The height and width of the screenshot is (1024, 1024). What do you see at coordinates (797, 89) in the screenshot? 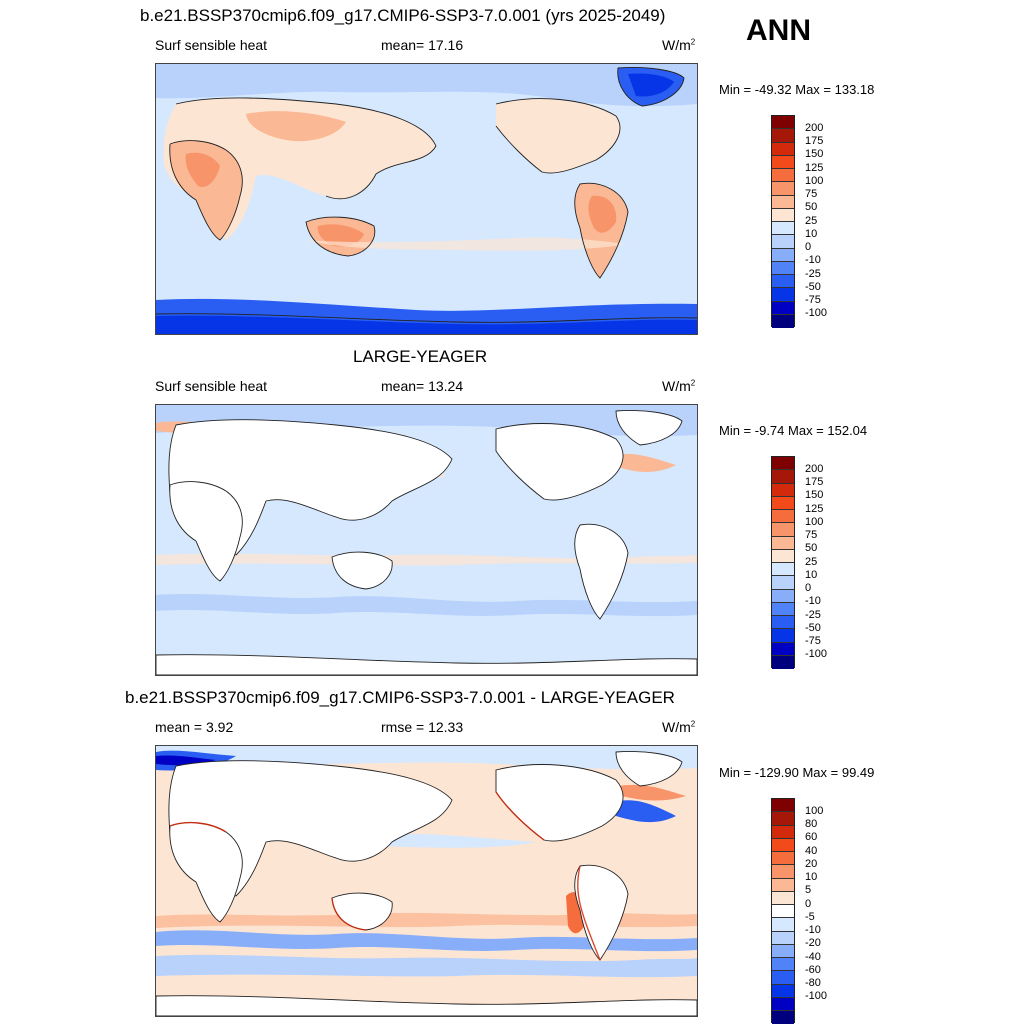
I see `panel-1-minmax: Min = -49.32 Max = 133.18` at bounding box center [797, 89].